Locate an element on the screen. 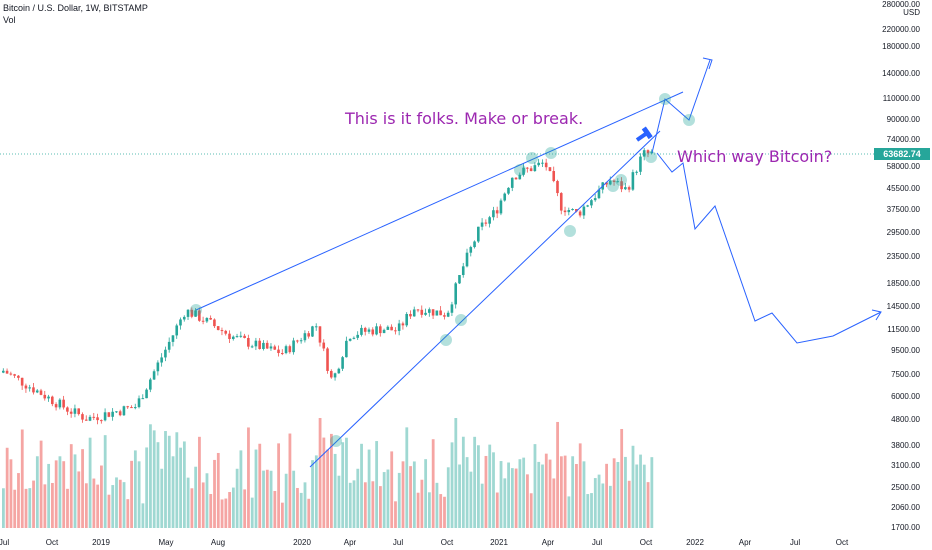 This screenshot has height=550, width=932. time-tick-label: May is located at coordinates (165, 542).